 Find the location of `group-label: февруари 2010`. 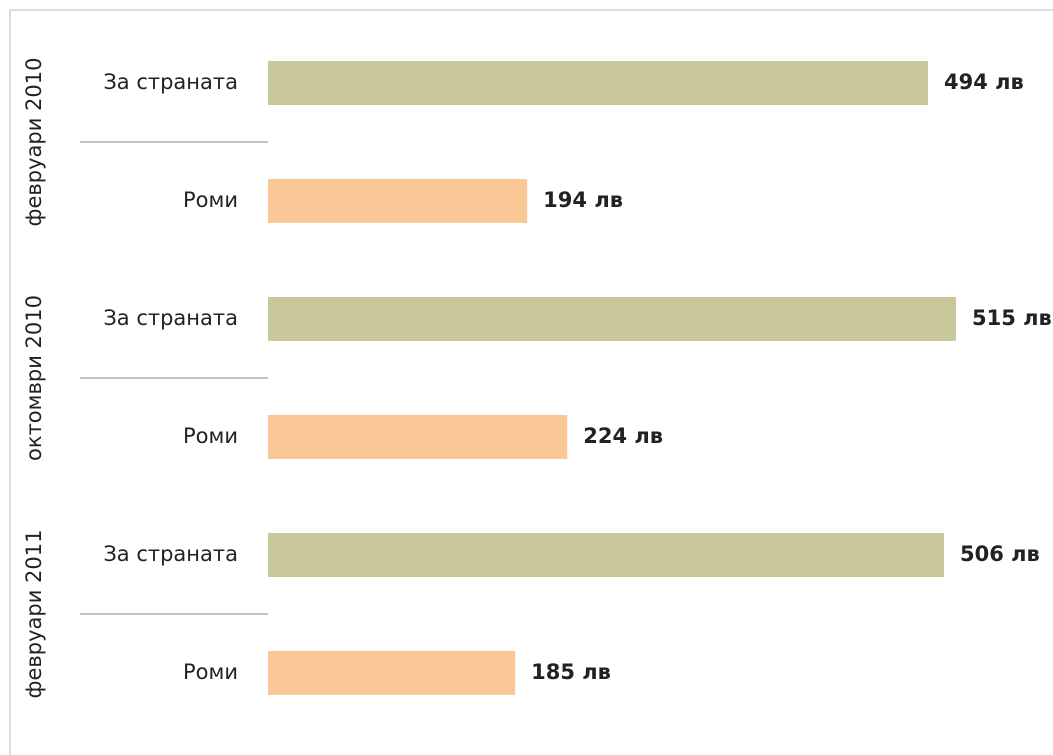

group-label: февруари 2010 is located at coordinates (34, 142).